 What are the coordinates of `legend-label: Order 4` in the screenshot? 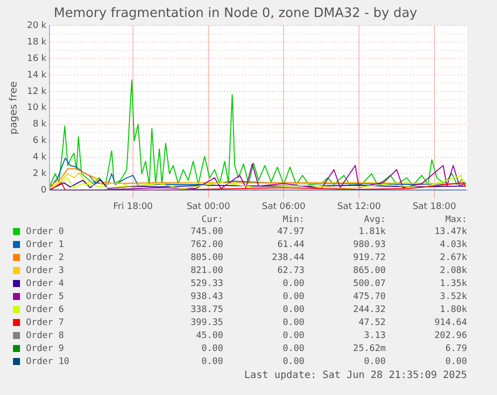 It's located at (45, 284).